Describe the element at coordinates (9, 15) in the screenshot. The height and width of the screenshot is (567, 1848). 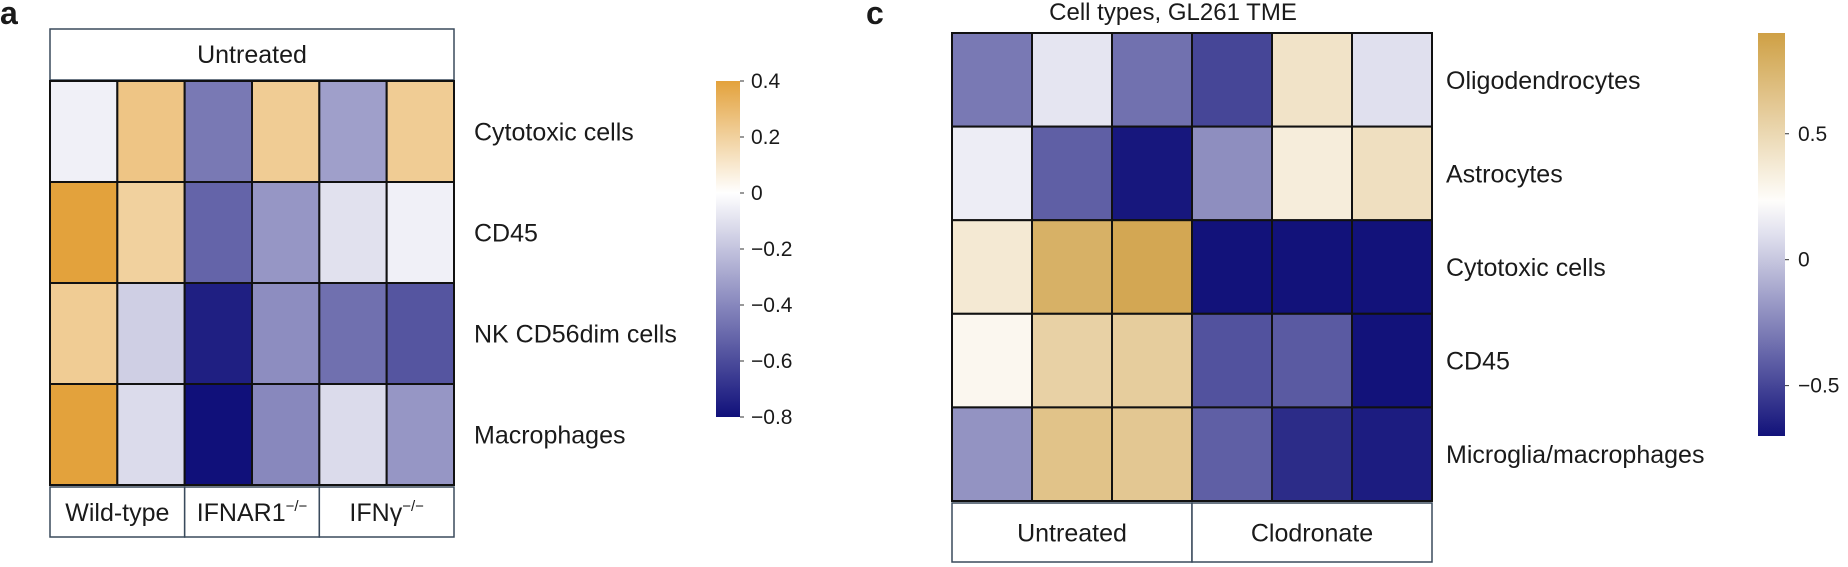
I see `panel-a-letter: a` at that location.